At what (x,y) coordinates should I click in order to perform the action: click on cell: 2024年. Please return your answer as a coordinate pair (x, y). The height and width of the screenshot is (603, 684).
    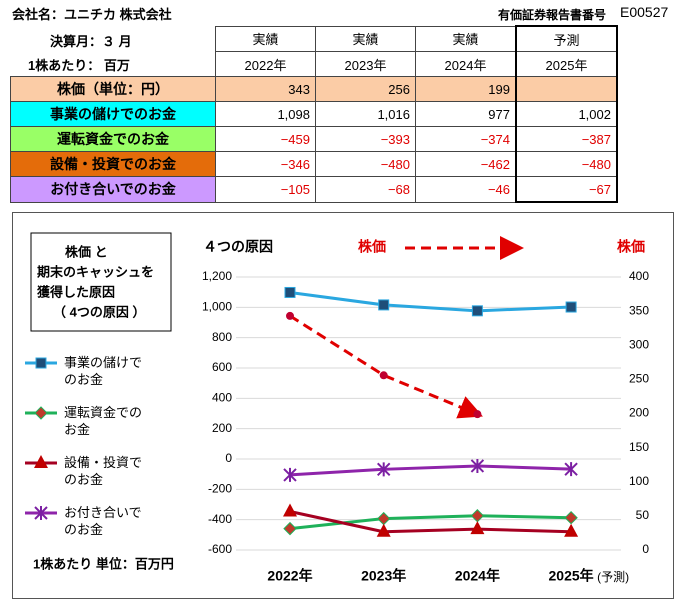
    Looking at the image, I should click on (466, 64).